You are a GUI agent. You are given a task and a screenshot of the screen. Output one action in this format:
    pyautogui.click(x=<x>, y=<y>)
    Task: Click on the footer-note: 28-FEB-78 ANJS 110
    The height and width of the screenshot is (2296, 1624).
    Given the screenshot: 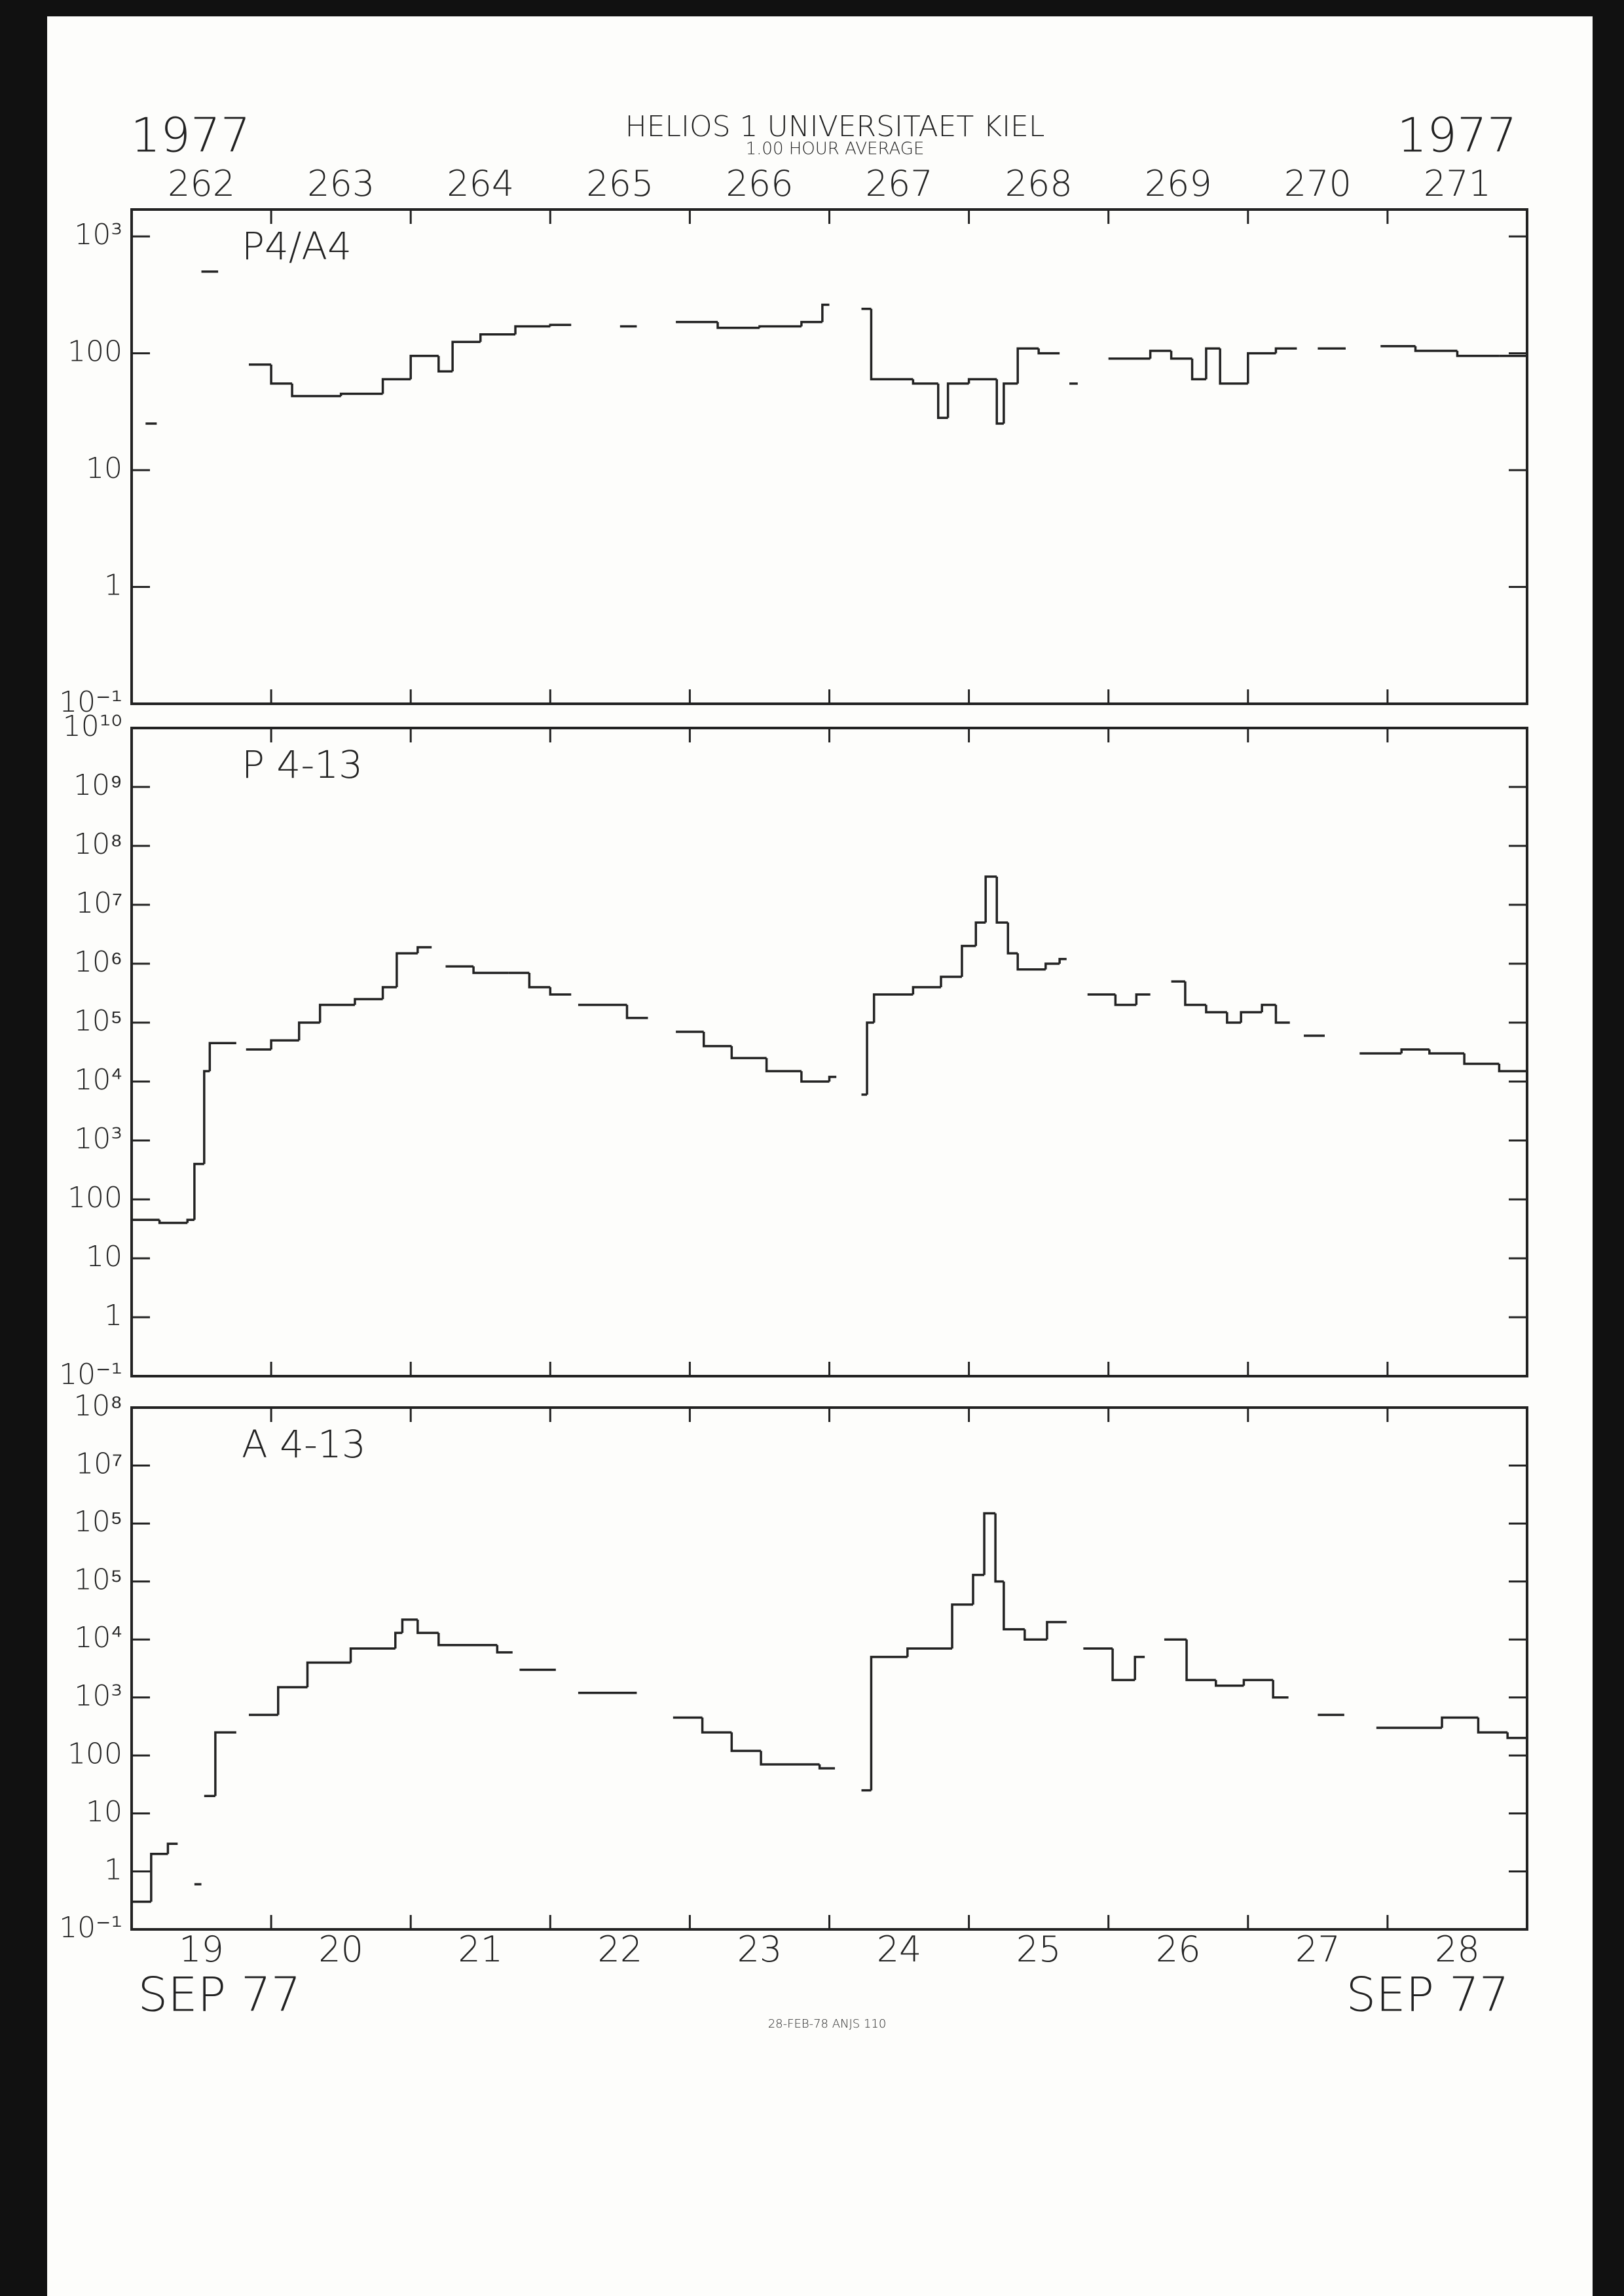 What is the action you would take?
    pyautogui.click(x=827, y=2024)
    